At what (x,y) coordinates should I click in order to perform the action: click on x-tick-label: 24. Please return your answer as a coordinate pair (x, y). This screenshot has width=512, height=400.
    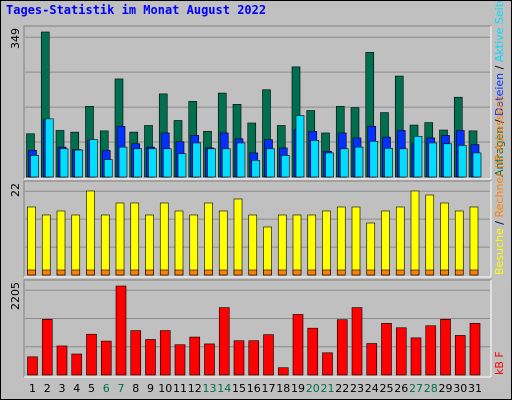
    Looking at the image, I should click on (372, 388).